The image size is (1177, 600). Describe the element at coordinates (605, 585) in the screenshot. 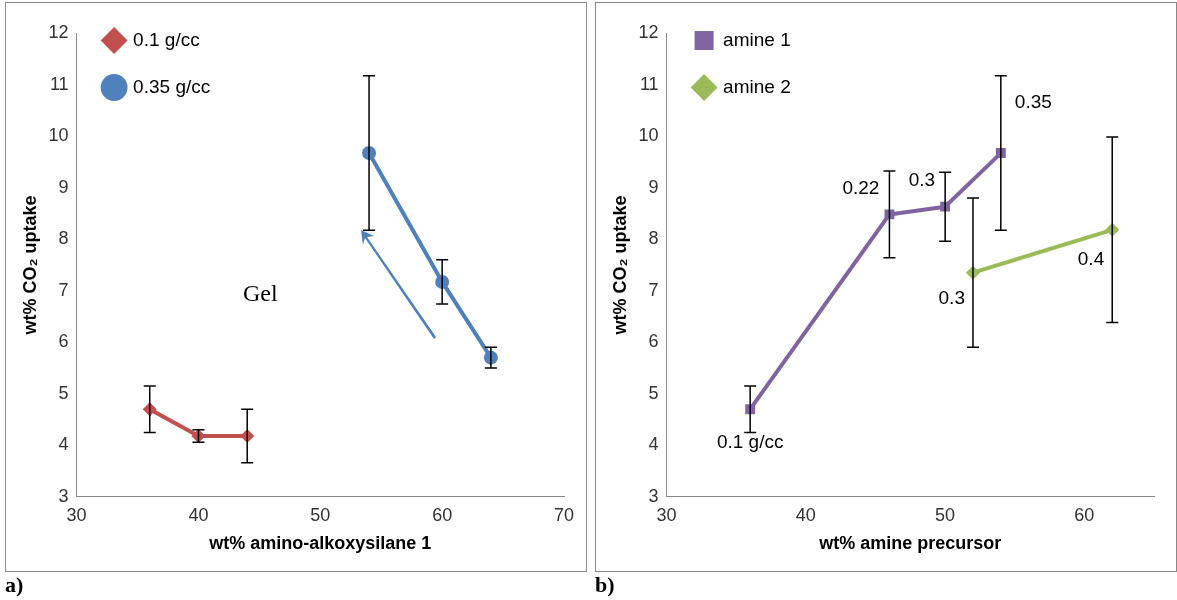

I see `text: b)` at that location.